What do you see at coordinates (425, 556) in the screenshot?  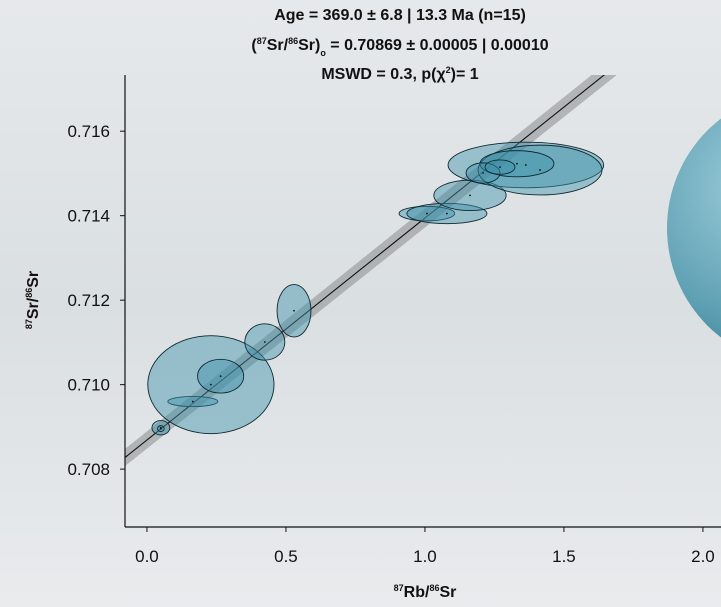 I see `x-tick-label: 1.0` at bounding box center [425, 556].